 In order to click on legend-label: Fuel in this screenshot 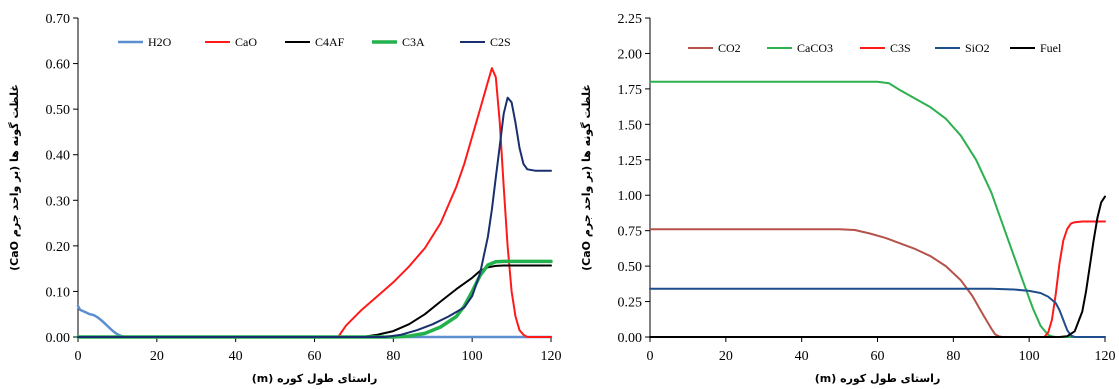, I will do `click(1051, 48)`.